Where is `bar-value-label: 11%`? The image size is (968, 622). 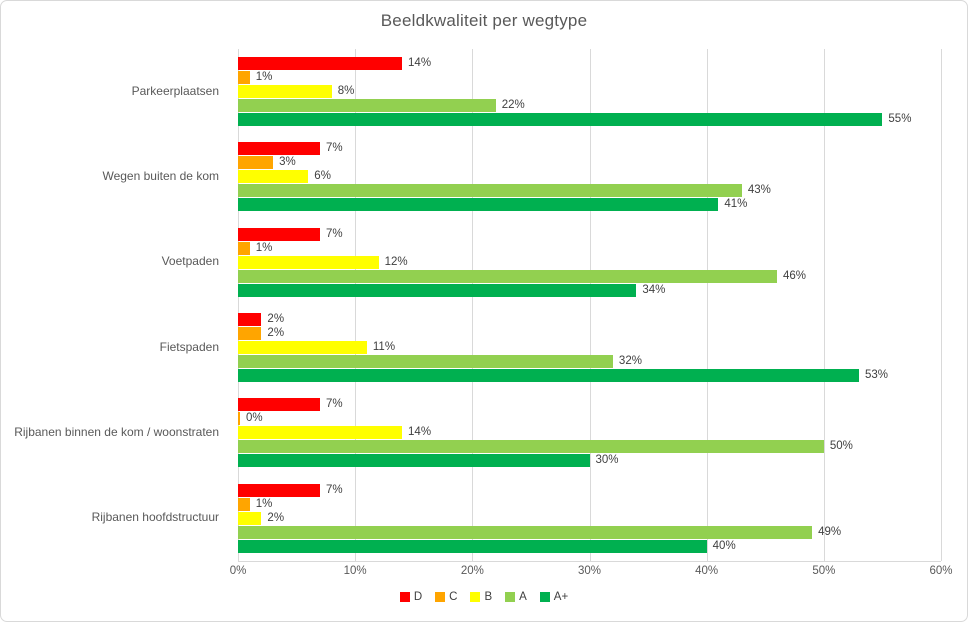 bar-value-label: 11% is located at coordinates (384, 347).